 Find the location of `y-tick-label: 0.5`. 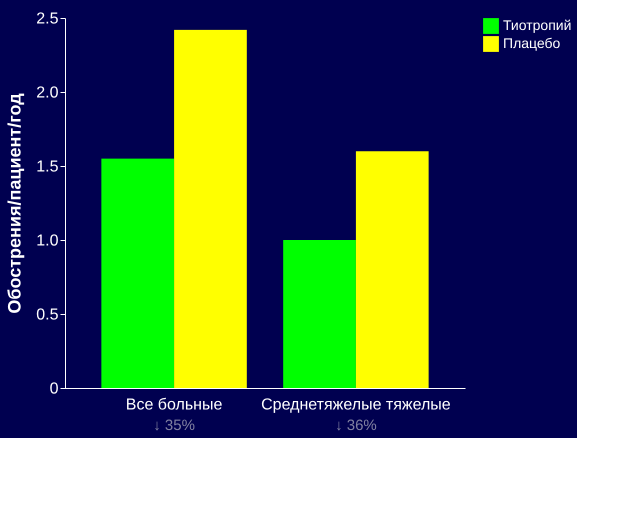

y-tick-label: 0.5 is located at coordinates (47, 315).